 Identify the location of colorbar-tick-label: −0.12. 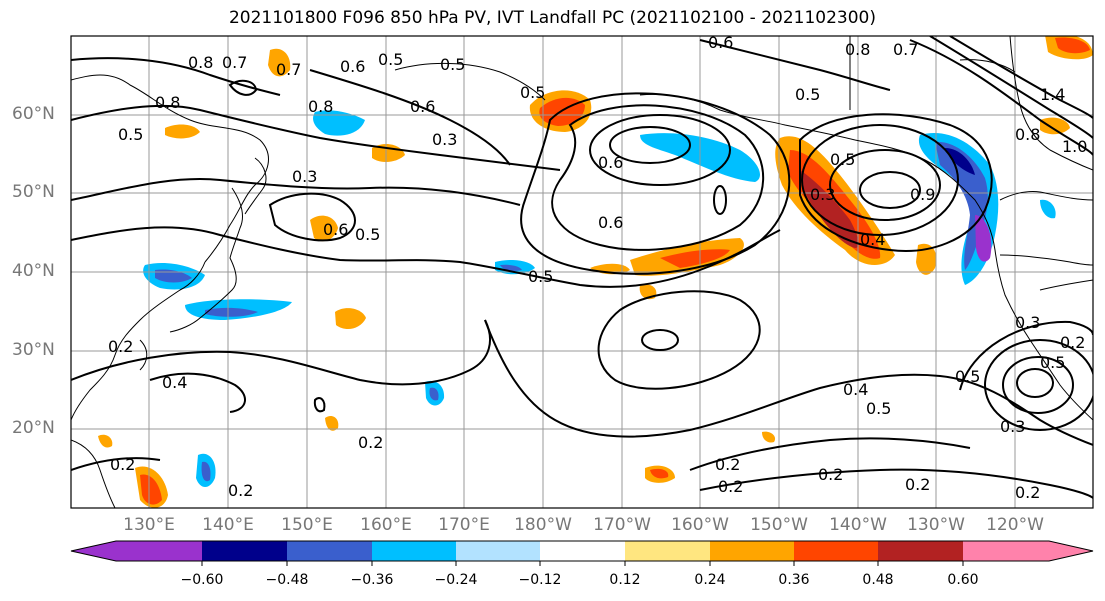
(540, 580).